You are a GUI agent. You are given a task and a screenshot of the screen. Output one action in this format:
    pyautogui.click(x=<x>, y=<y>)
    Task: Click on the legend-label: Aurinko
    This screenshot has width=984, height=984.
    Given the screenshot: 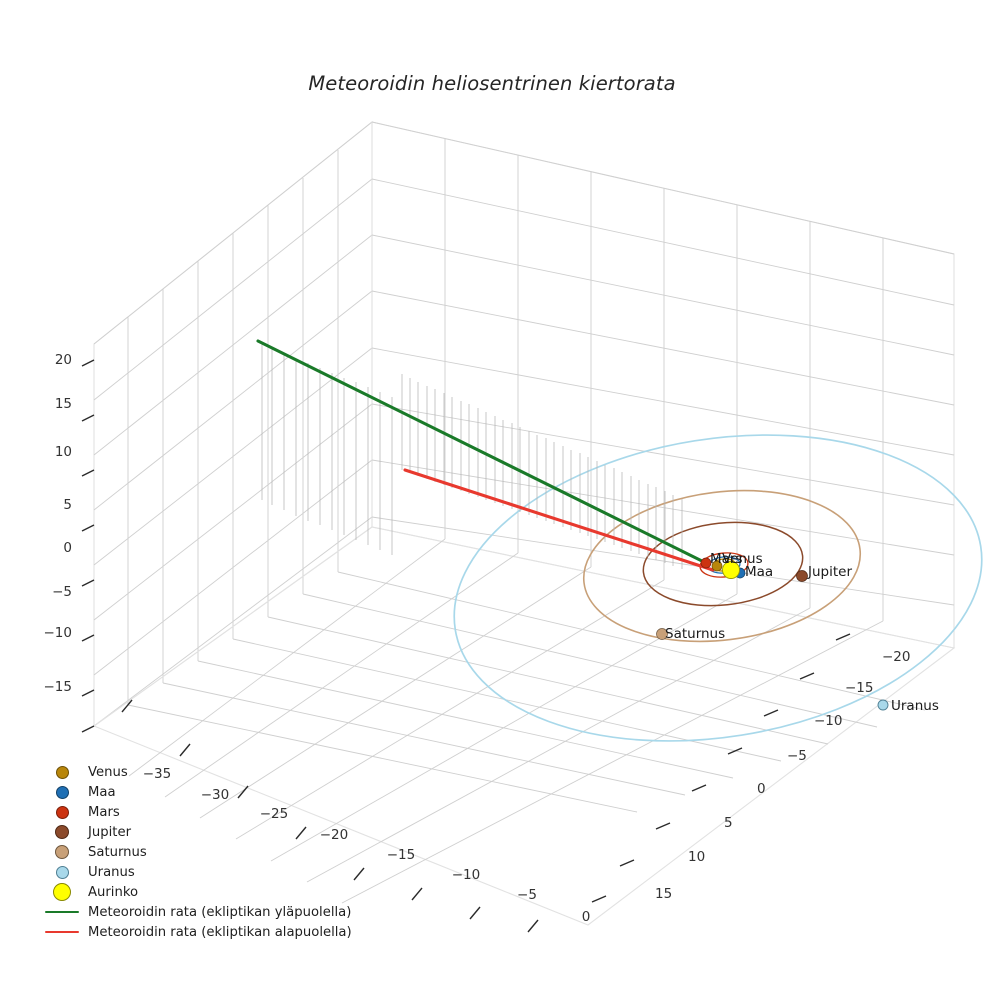 What is the action you would take?
    pyautogui.click(x=113, y=892)
    